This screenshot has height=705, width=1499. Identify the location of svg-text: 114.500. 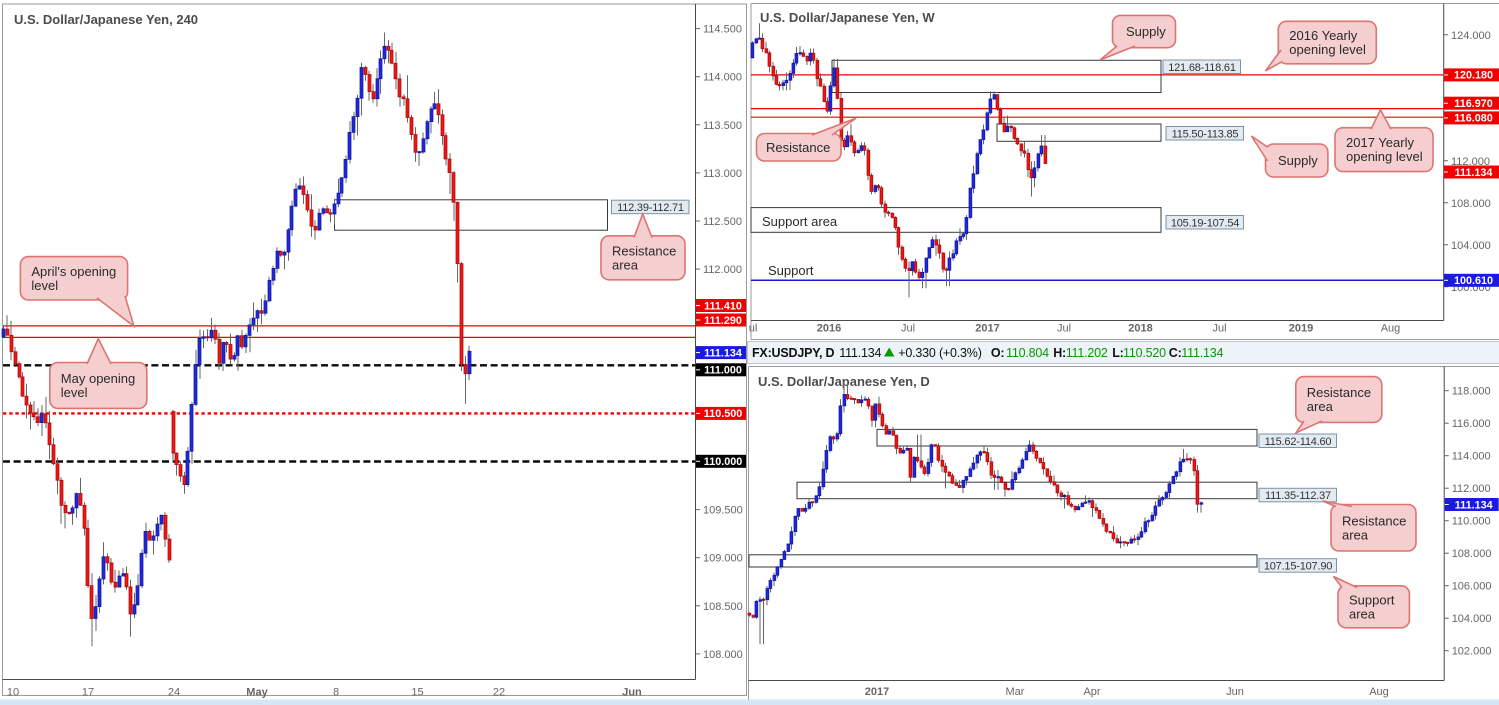
(722, 30).